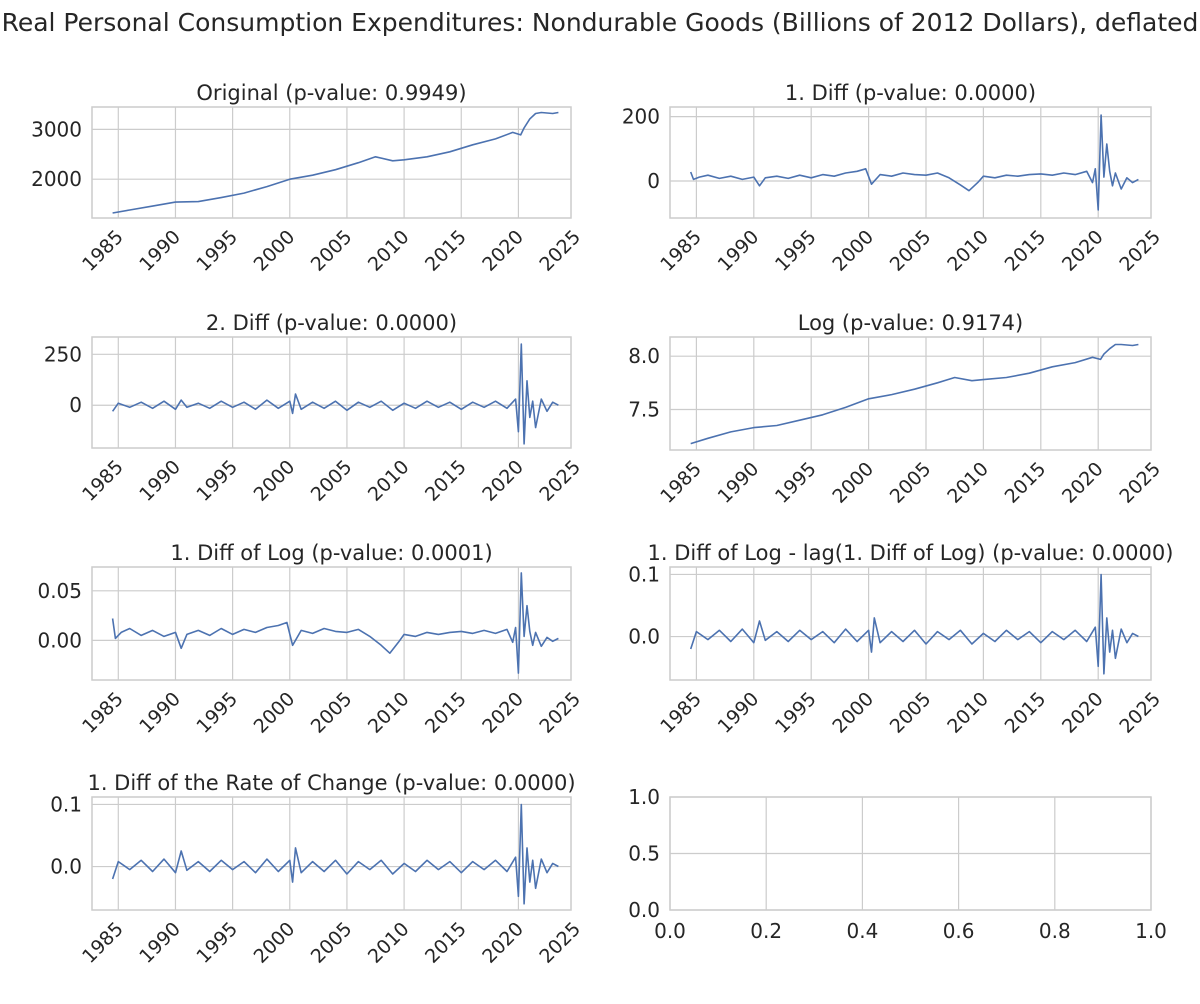 Image resolution: width=1200 pixels, height=1004 pixels. Describe the element at coordinates (63, 354) in the screenshot. I see `y-tick-label-2: 250` at that location.